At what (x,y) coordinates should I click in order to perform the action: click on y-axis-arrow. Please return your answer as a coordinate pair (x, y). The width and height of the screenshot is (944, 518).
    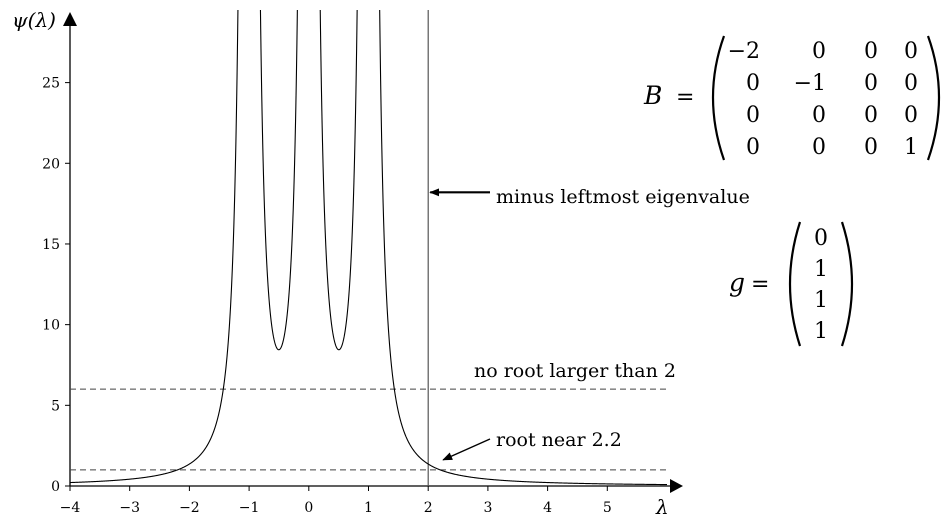
    Looking at the image, I should click on (70, 19).